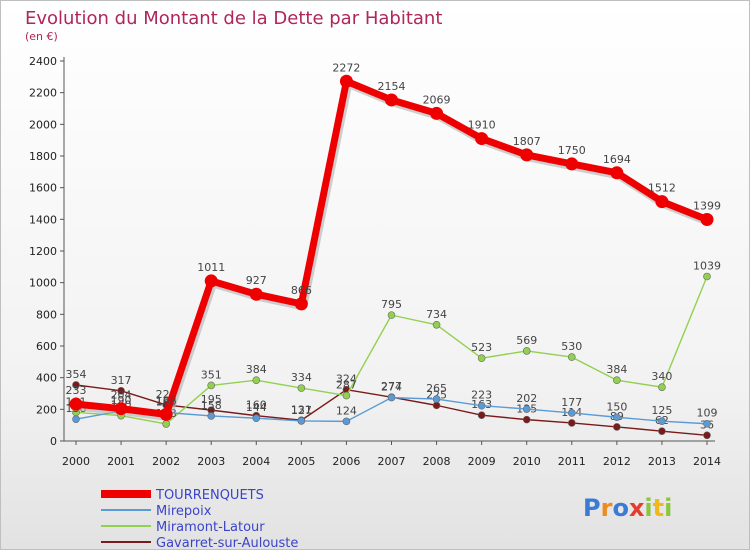 The width and height of the screenshot is (750, 550). Describe the element at coordinates (481, 395) in the screenshot. I see `data-label: 223` at that location.